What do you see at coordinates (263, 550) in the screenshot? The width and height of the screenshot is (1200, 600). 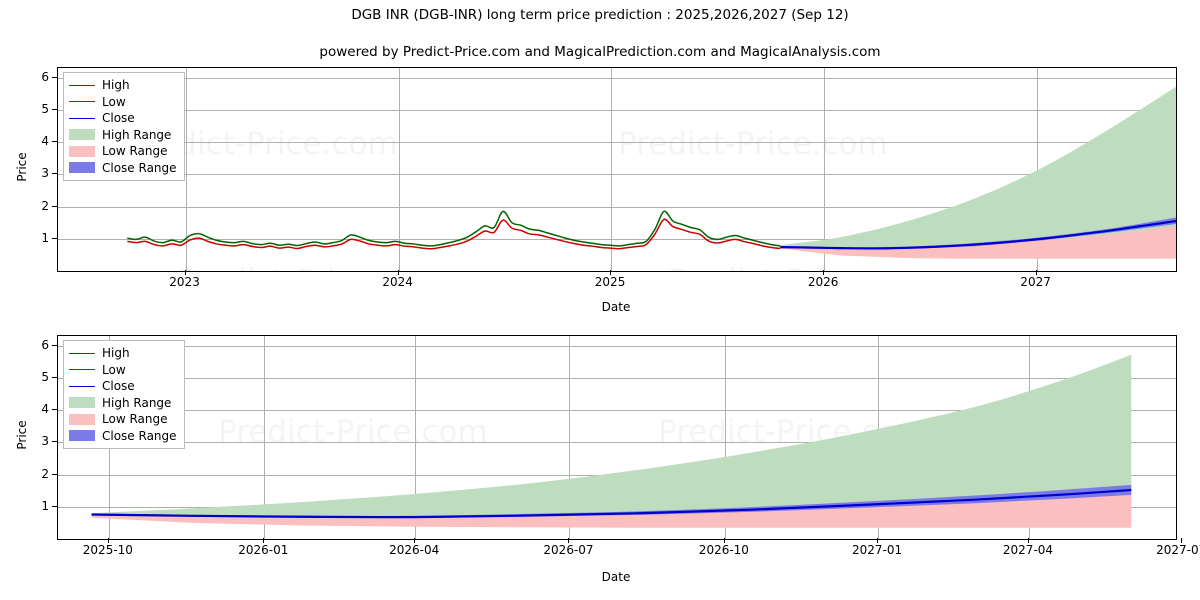 I see `x-axis-tick-label: 2026-01` at bounding box center [263, 550].